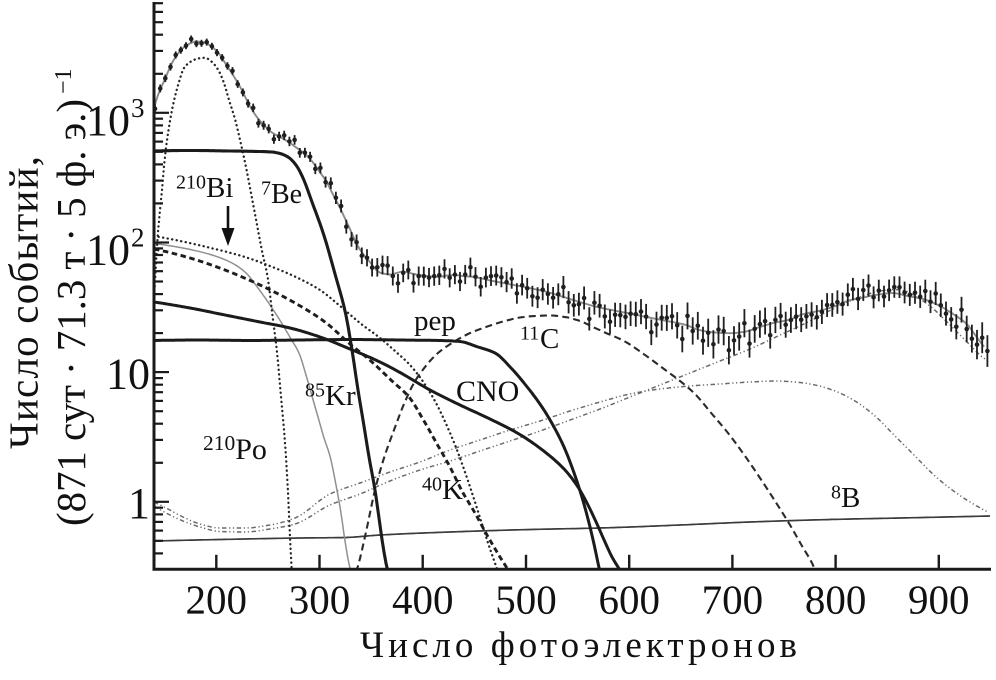 Image resolution: width=996 pixels, height=680 pixels. I want to click on svg-text: 200, so click(217, 600).